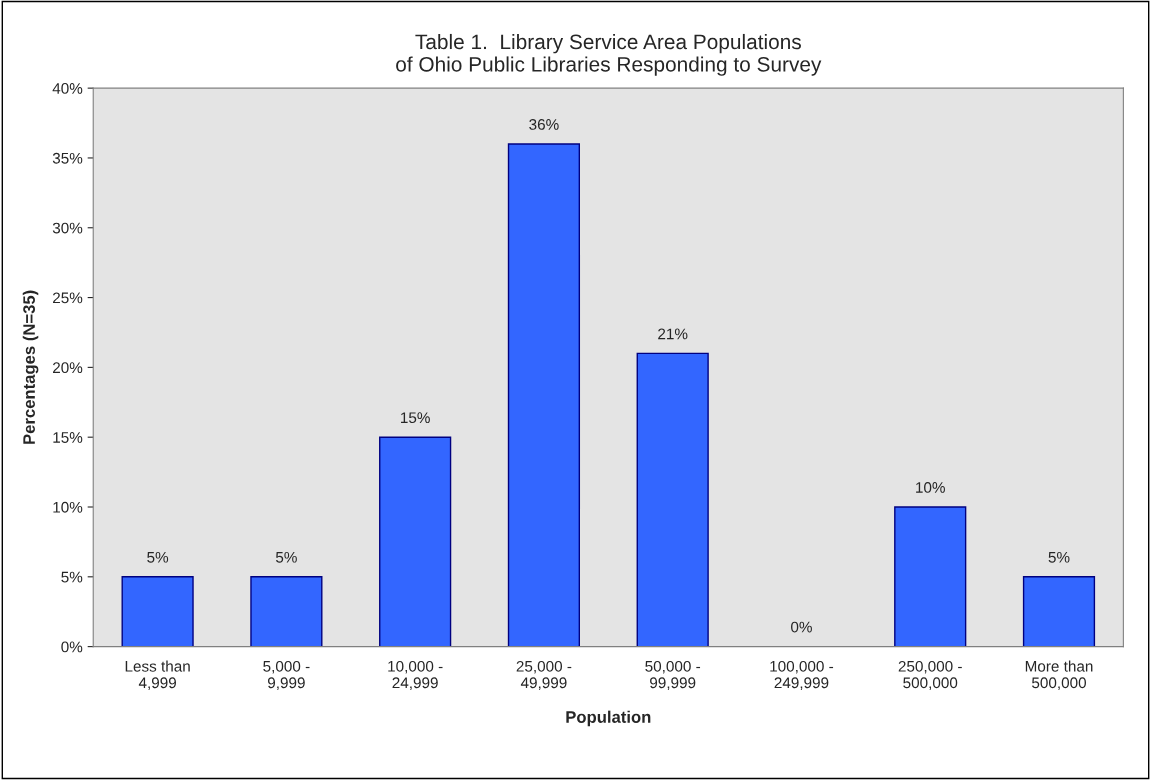 This screenshot has height=780, width=1151. Describe the element at coordinates (68, 437) in the screenshot. I see `y-tick-label: 15%` at that location.